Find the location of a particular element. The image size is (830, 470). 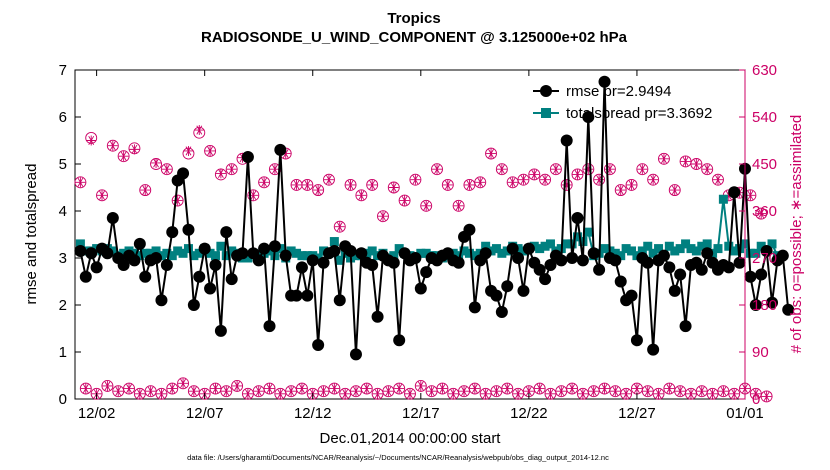

x-axis-label: Dec.01,2014 00:00:00 start is located at coordinates (411, 438).